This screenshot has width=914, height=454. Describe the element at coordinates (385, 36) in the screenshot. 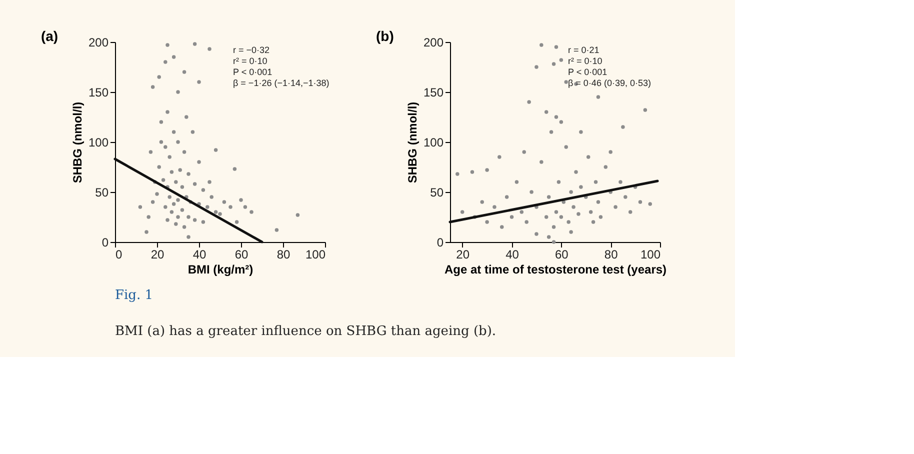

I see `chart-title: (b)` at that location.